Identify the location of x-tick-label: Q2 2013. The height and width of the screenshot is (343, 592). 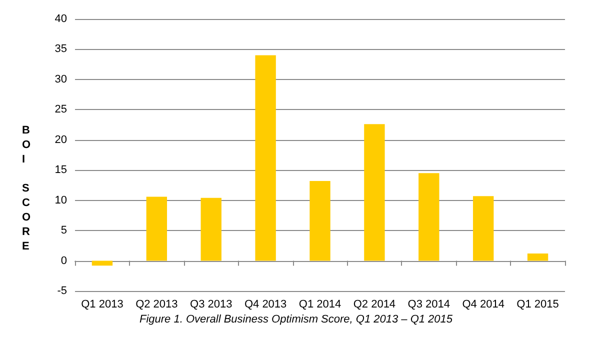
(157, 304).